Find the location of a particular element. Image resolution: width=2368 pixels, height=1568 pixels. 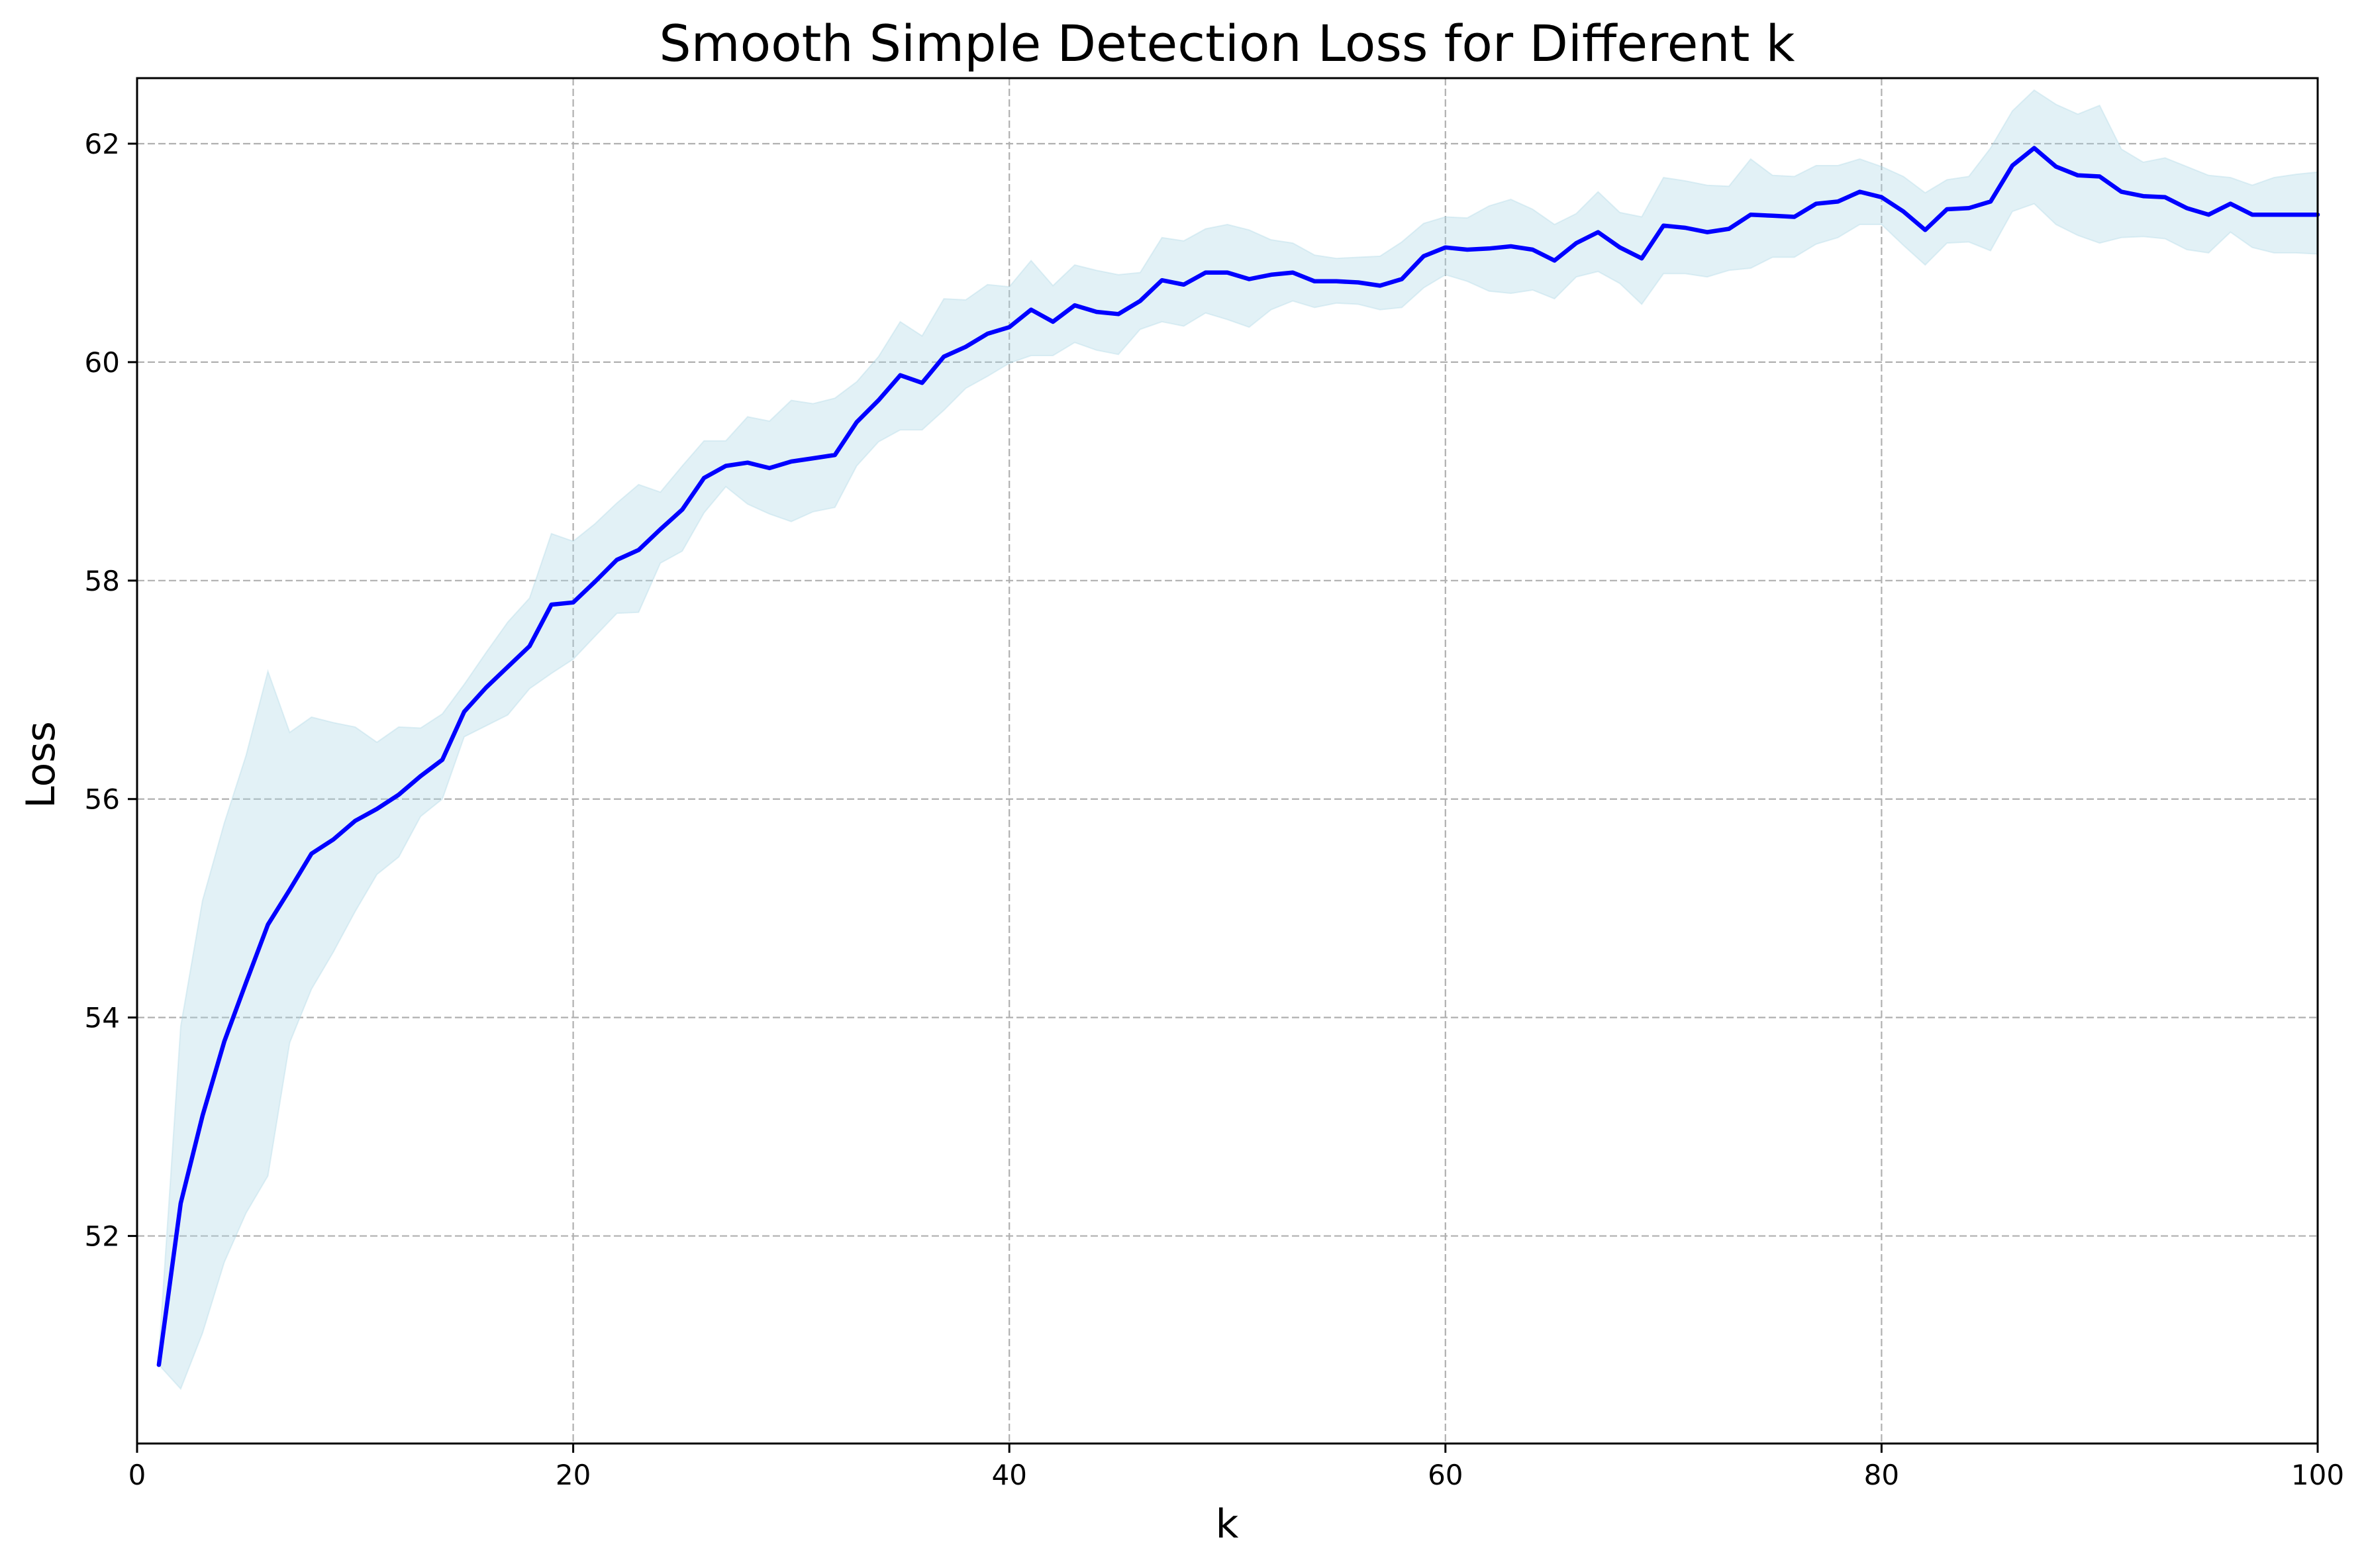

x-tick-label: 100 is located at coordinates (2317, 1475).